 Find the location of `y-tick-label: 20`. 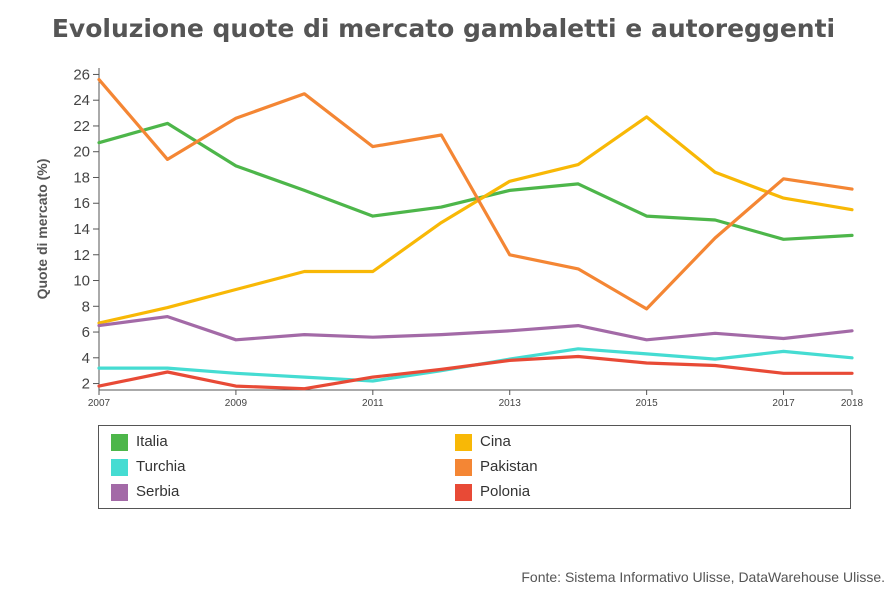

y-tick-label: 20 is located at coordinates (81, 152).